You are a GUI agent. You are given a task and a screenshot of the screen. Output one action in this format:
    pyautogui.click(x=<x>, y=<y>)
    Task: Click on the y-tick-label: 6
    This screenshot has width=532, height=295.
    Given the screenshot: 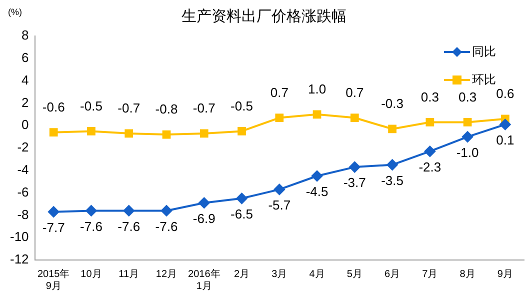 What is the action you would take?
    pyautogui.click(x=25, y=57)
    